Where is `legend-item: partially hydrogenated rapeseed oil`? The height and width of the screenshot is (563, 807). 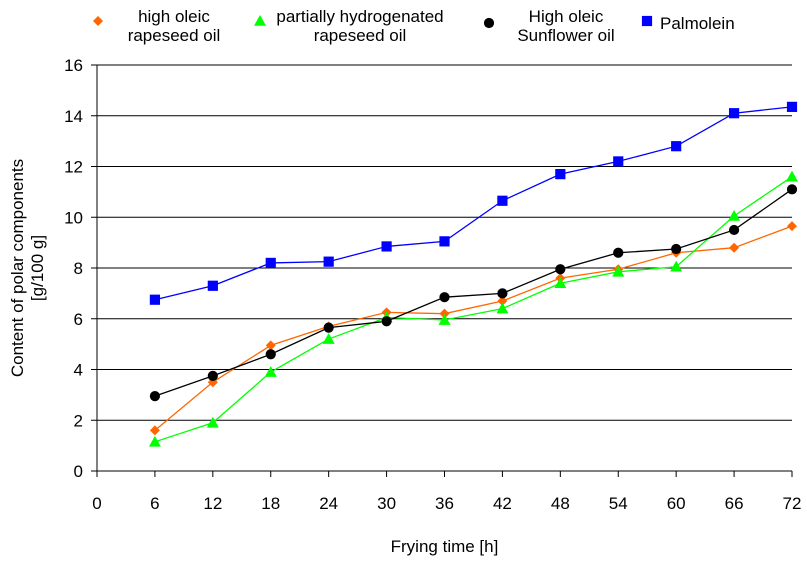 legend-item: partially hydrogenated rapeseed oil is located at coordinates (349, 26).